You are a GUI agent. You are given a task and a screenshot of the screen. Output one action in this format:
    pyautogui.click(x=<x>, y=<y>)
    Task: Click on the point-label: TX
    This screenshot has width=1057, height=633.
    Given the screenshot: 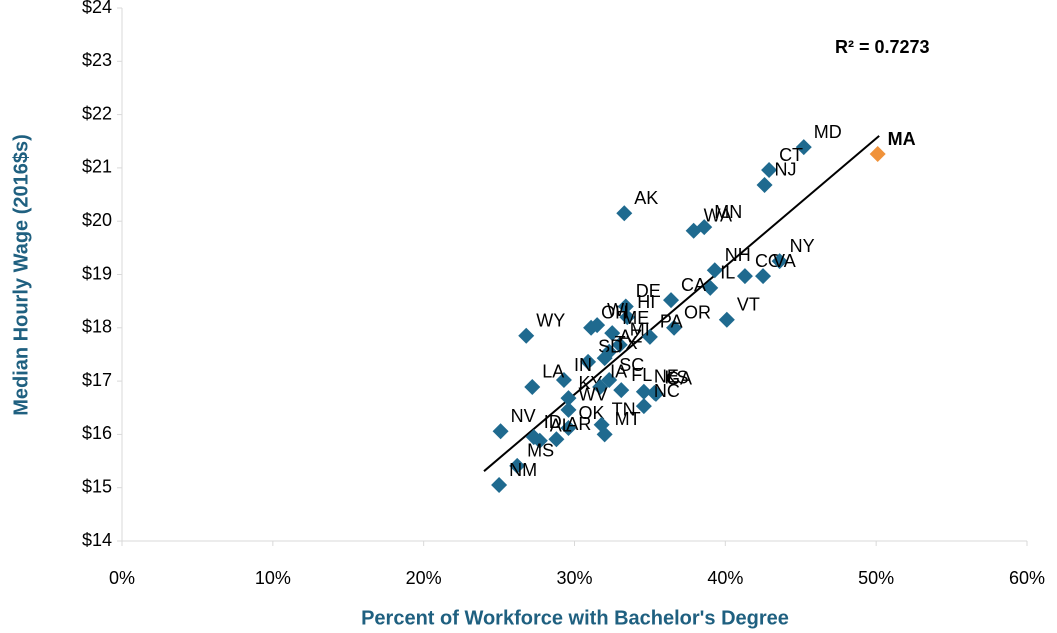 What is the action you would take?
    pyautogui.click(x=626, y=343)
    